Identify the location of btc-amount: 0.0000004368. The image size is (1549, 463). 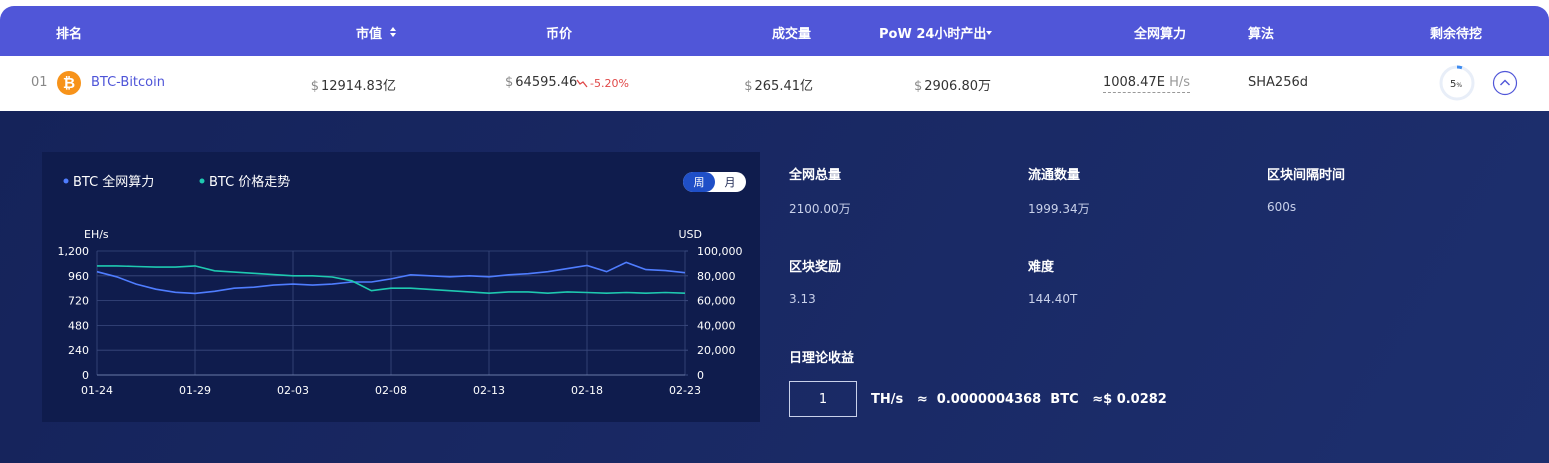
(989, 399).